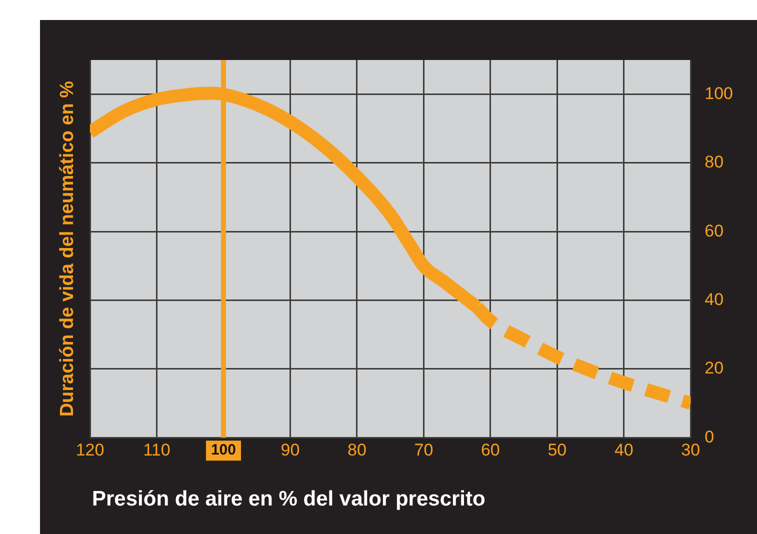  What do you see at coordinates (90, 450) in the screenshot?
I see `x-tick-label: 120` at bounding box center [90, 450].